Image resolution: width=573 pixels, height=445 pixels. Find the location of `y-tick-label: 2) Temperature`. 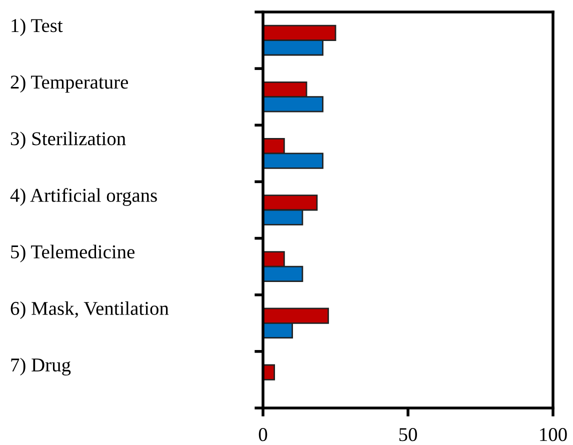

y-tick-label: 2) Temperature is located at coordinates (69, 84).